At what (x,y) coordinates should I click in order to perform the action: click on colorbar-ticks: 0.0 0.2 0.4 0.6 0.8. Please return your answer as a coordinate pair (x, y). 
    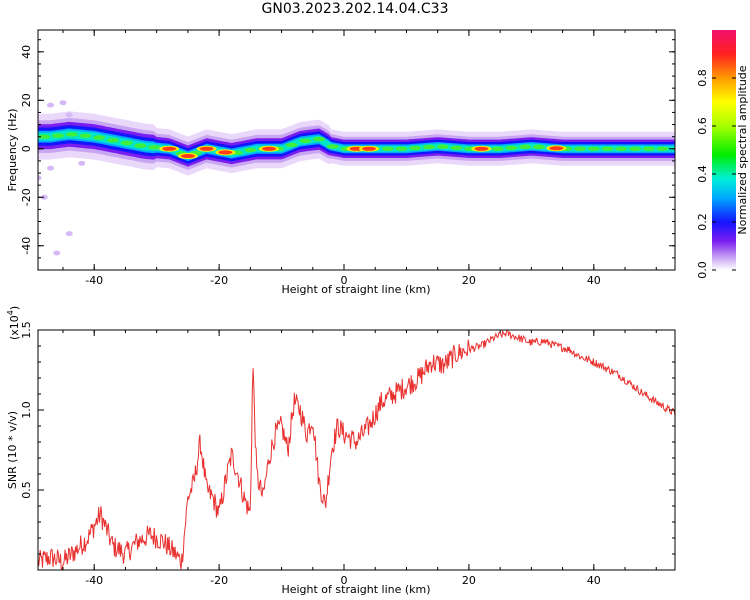
    Looking at the image, I should click on (716, 174).